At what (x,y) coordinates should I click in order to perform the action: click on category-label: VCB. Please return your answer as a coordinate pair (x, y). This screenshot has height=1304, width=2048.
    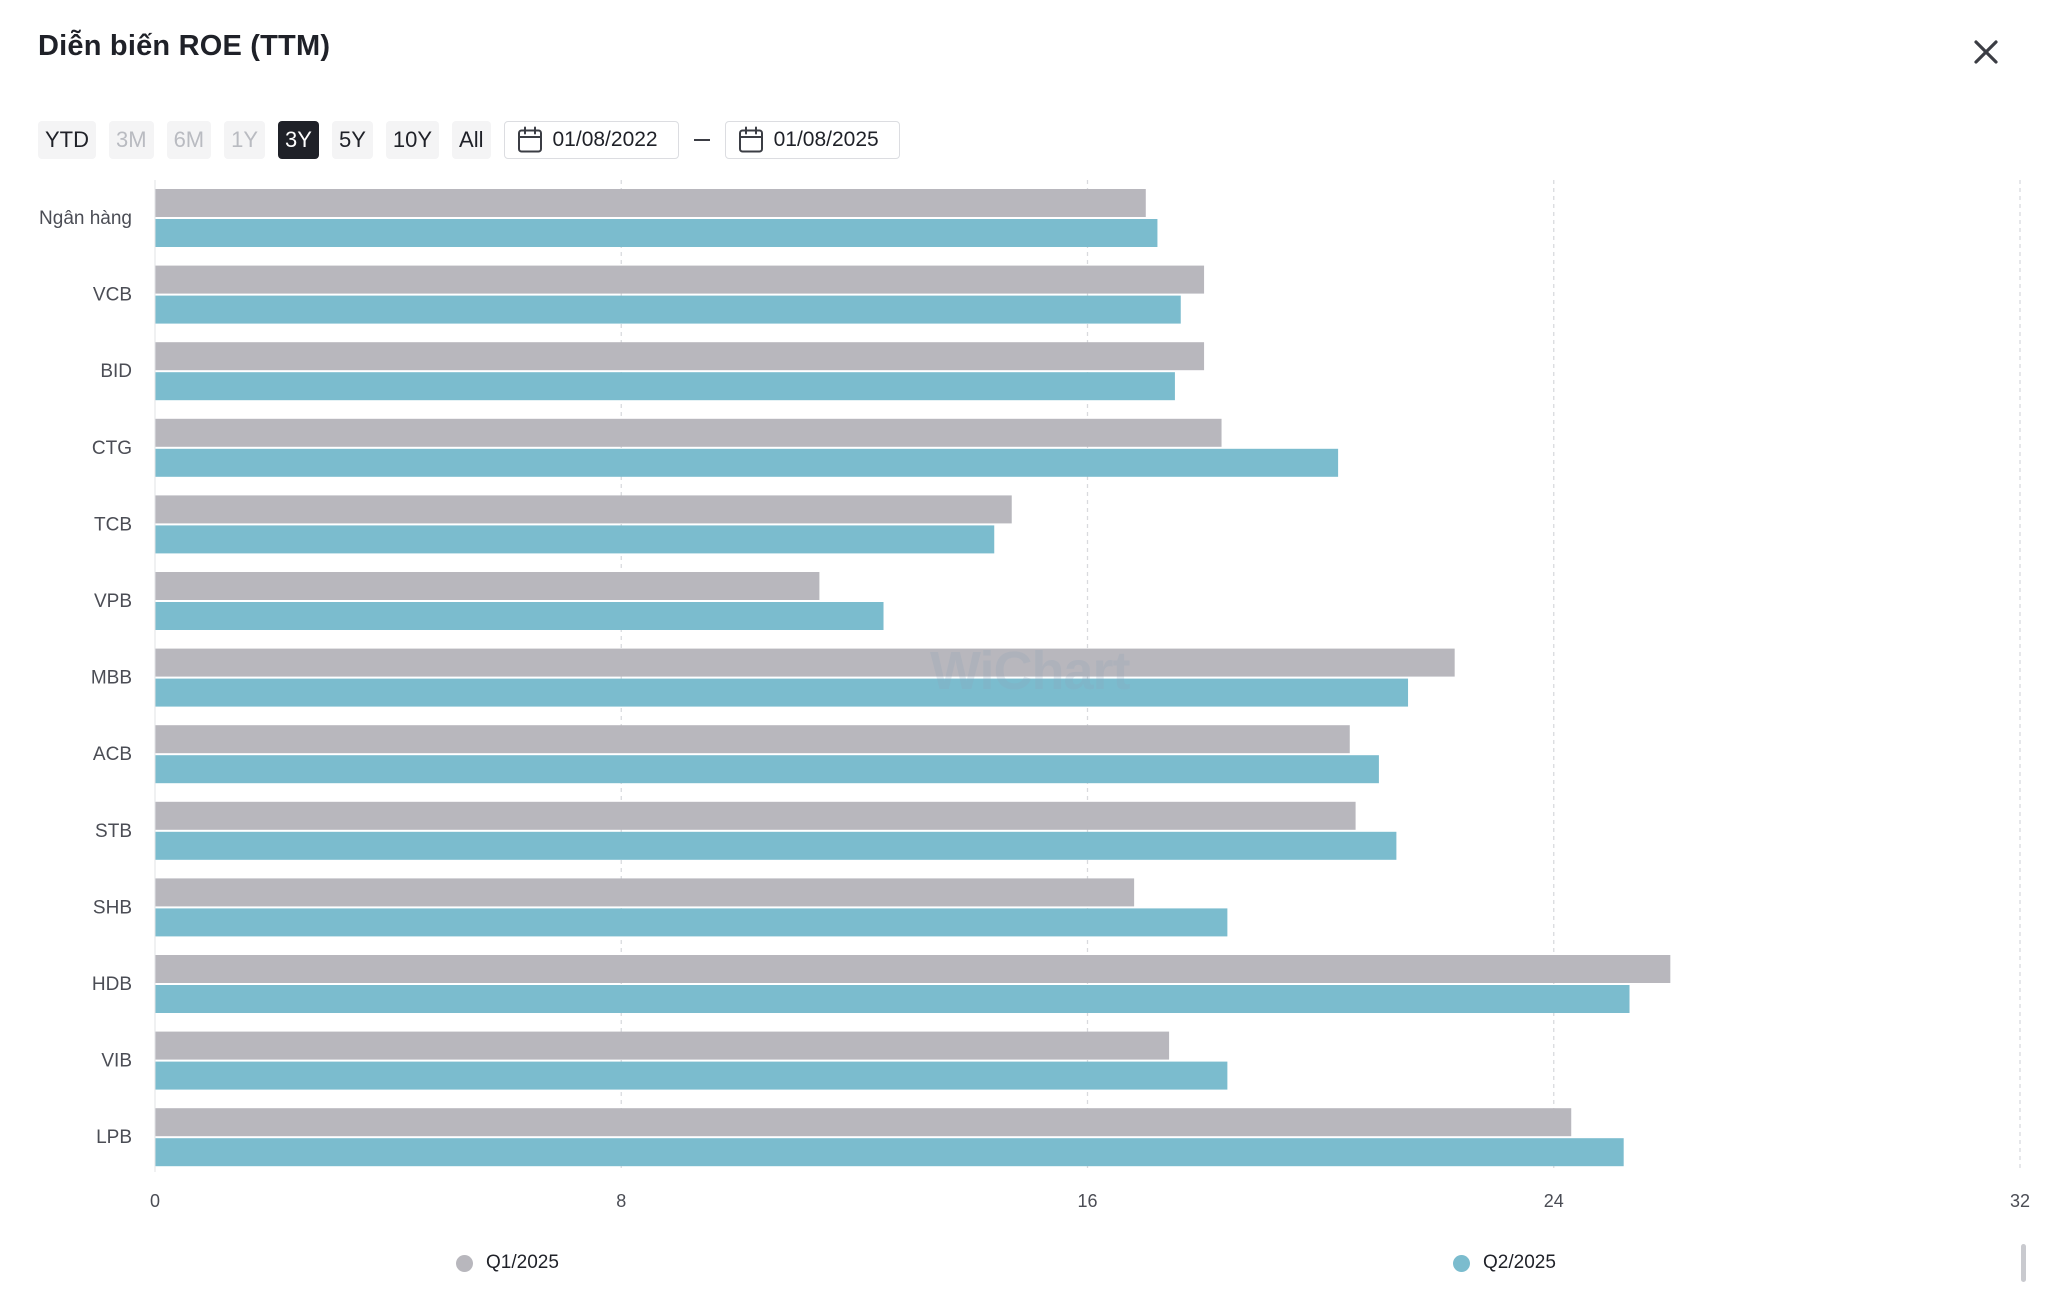
    Looking at the image, I should click on (112, 295).